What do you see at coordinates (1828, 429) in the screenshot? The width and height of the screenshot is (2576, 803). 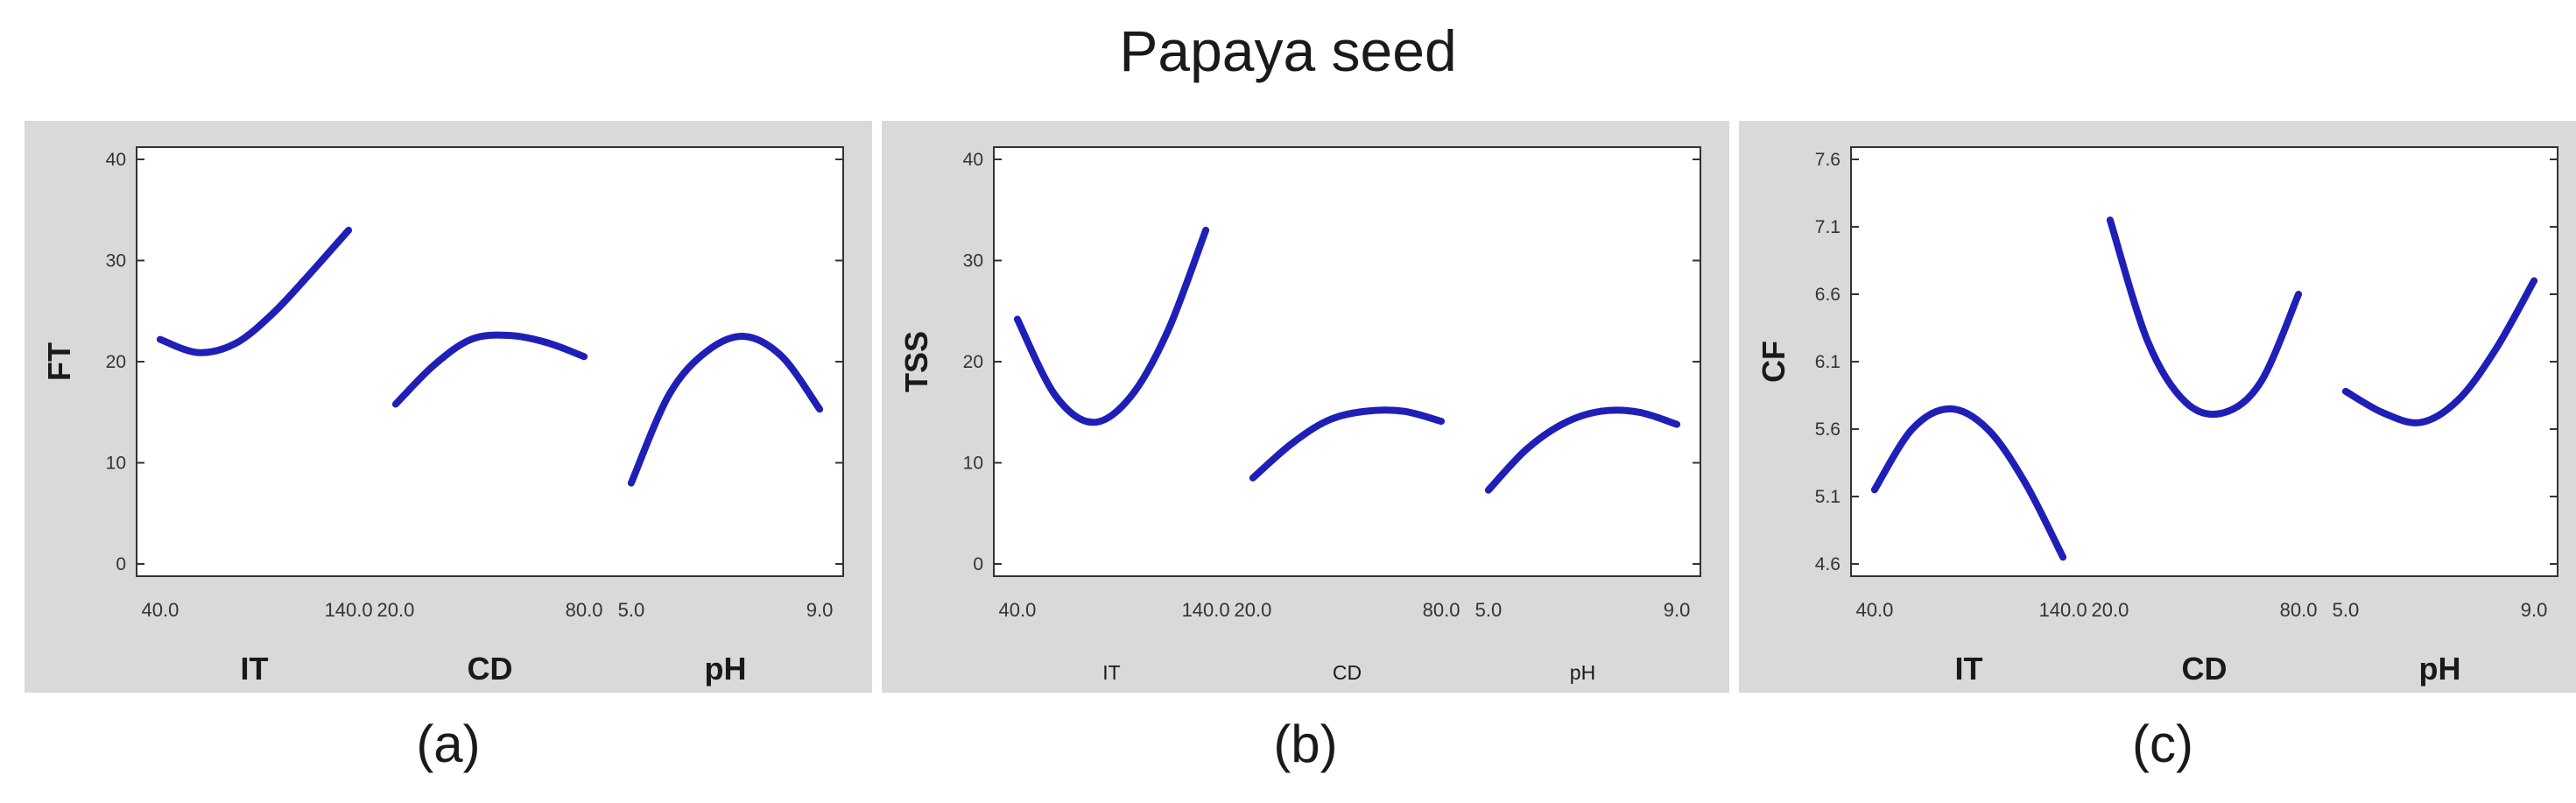 I see `y-tick-label: 5.6` at bounding box center [1828, 429].